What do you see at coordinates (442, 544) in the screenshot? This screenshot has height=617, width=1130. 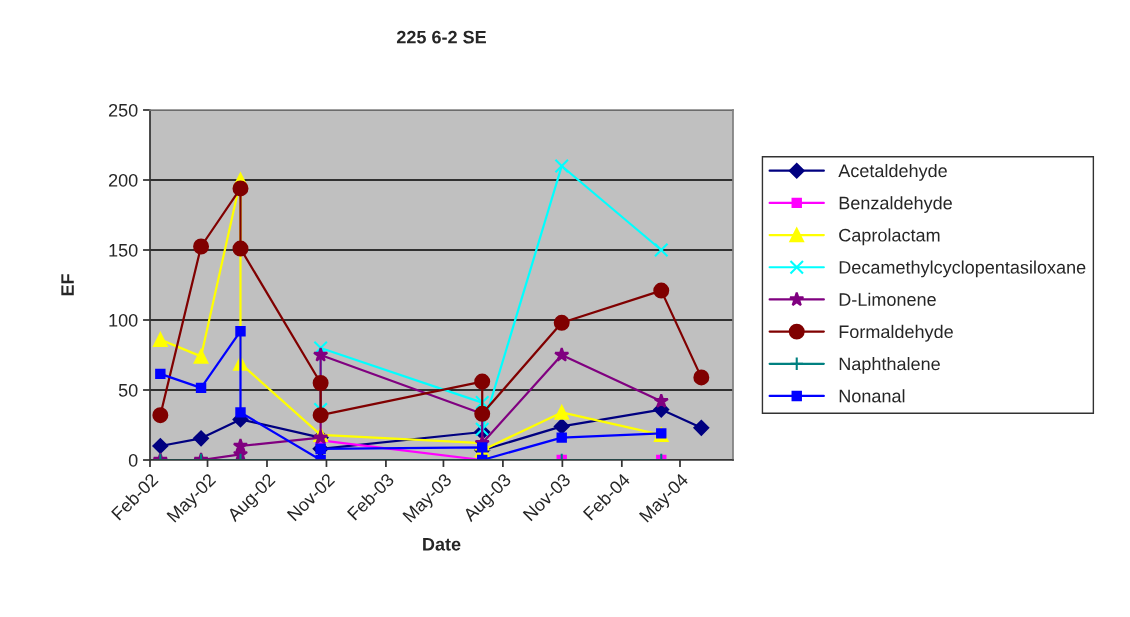 I see `x-axis-title: Date` at bounding box center [442, 544].